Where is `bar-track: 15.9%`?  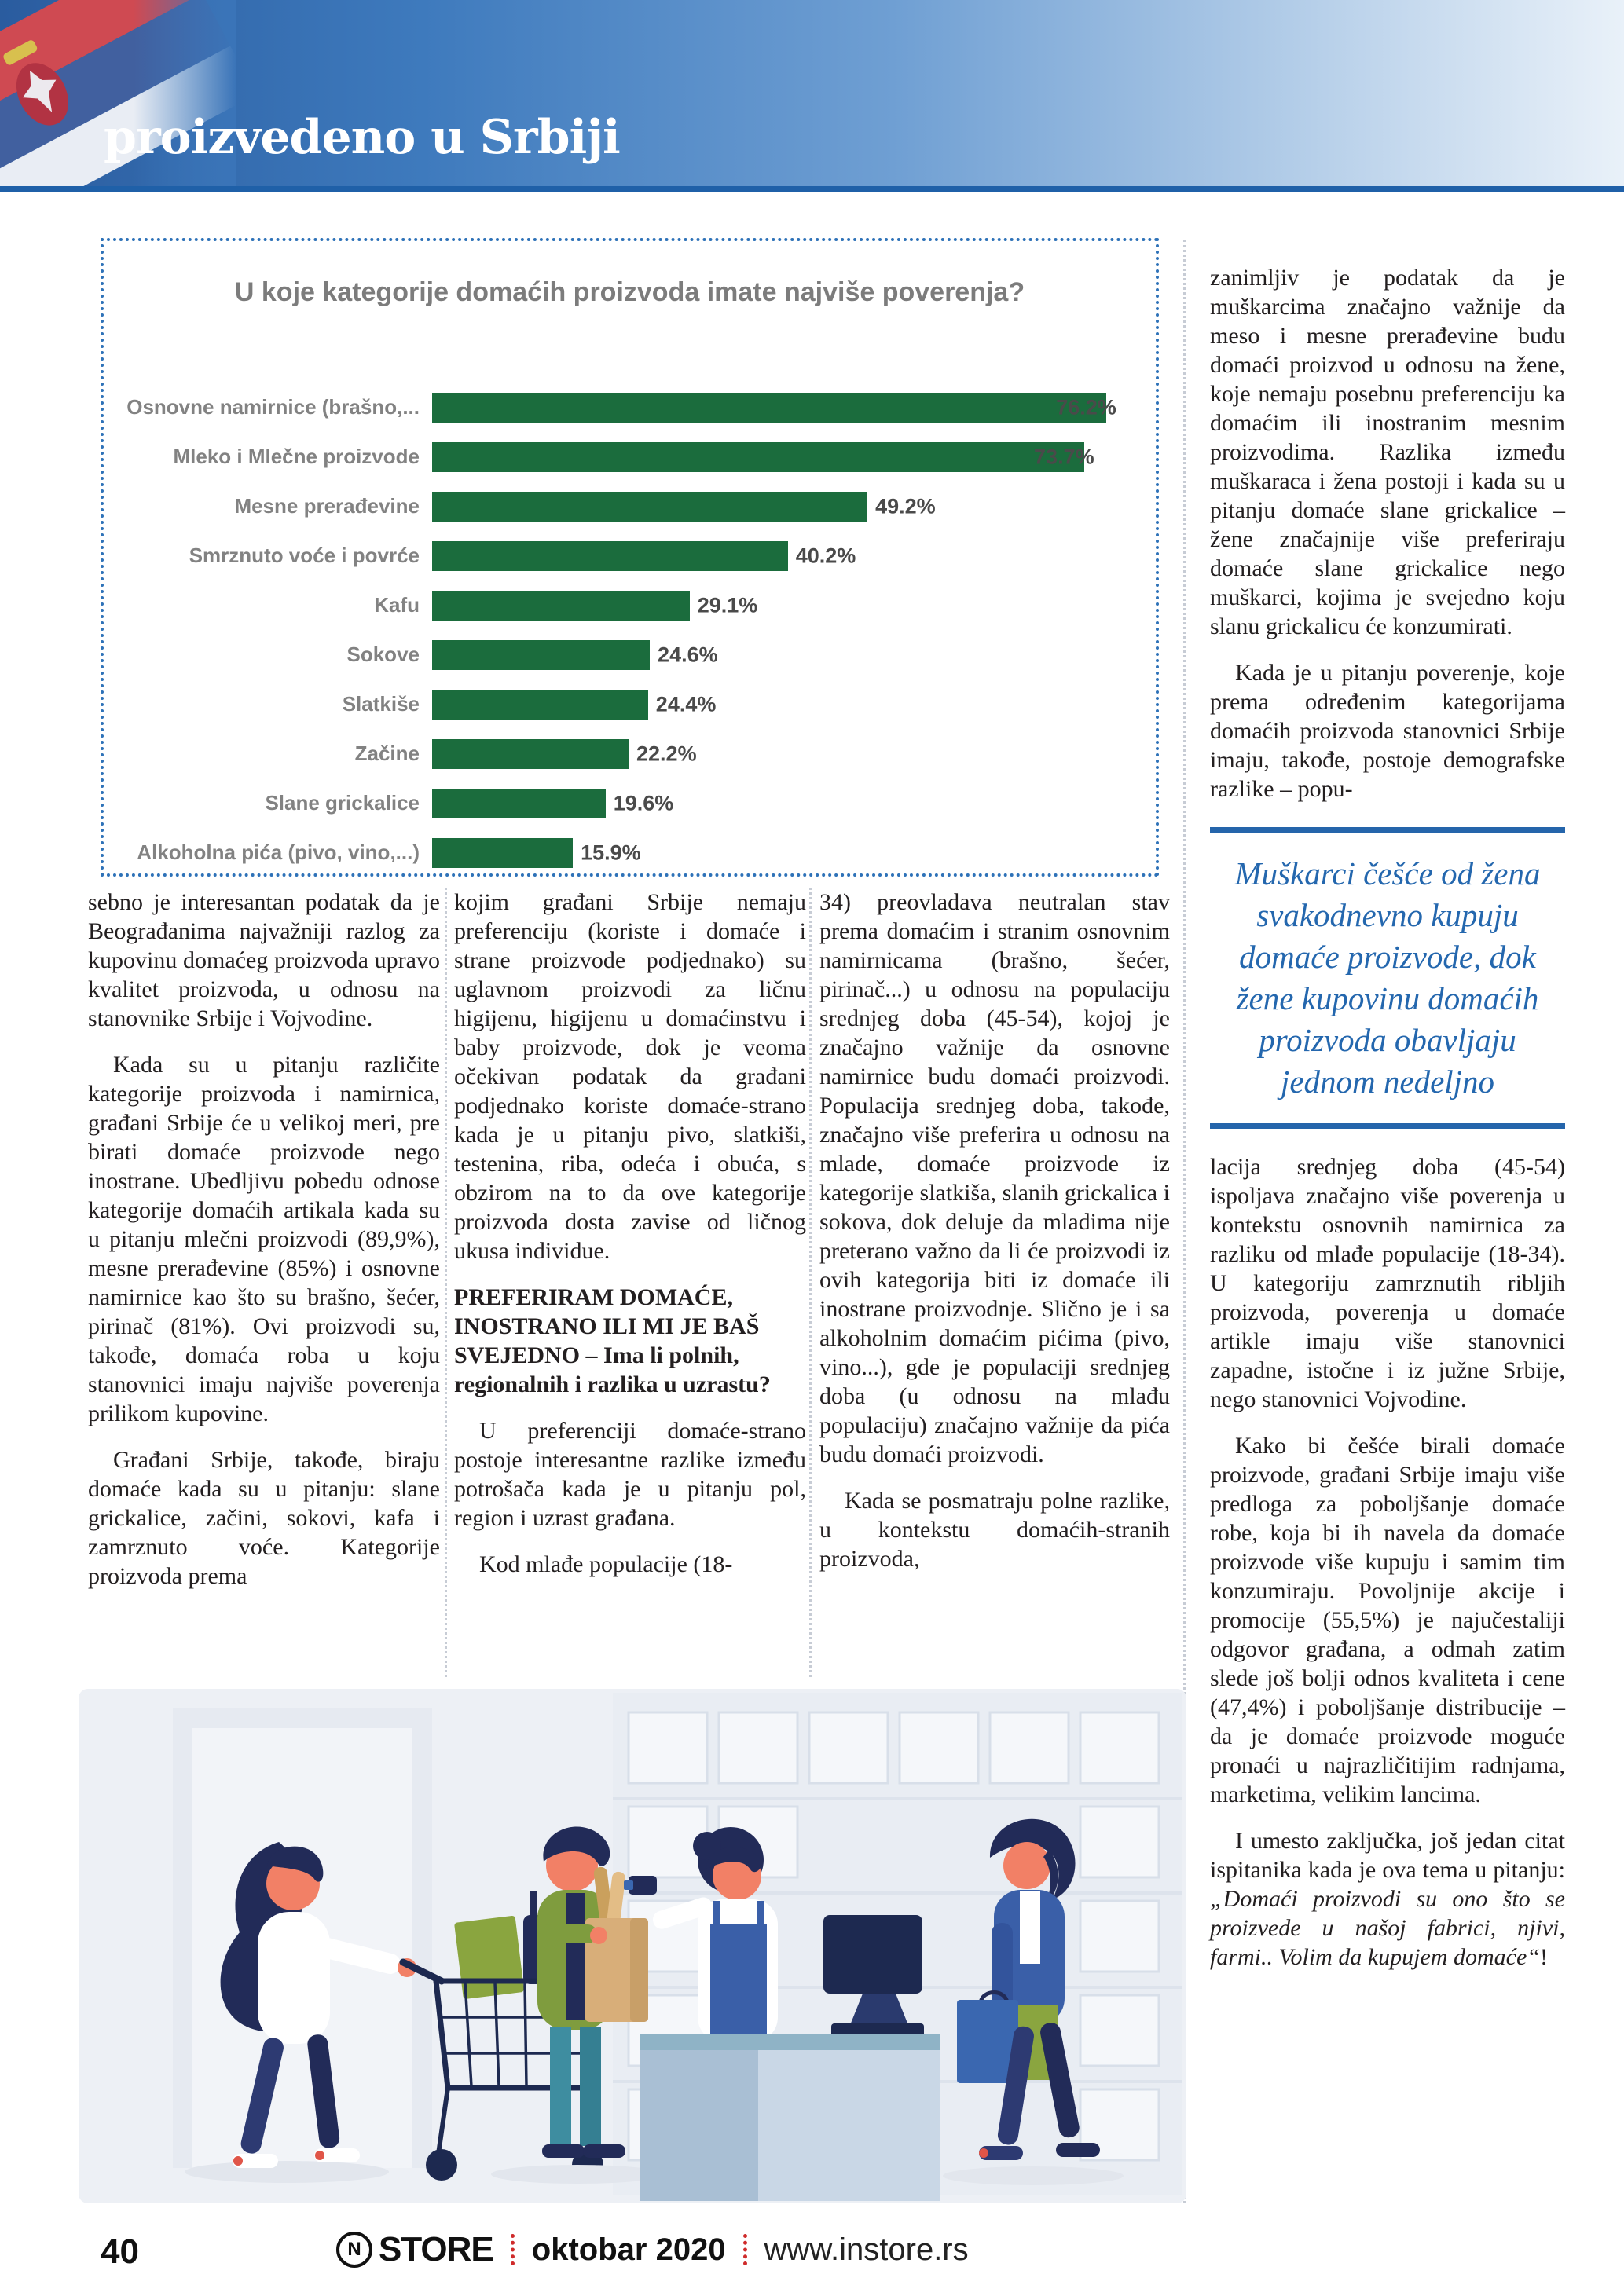
bar-track: 15.9% is located at coordinates (786, 852).